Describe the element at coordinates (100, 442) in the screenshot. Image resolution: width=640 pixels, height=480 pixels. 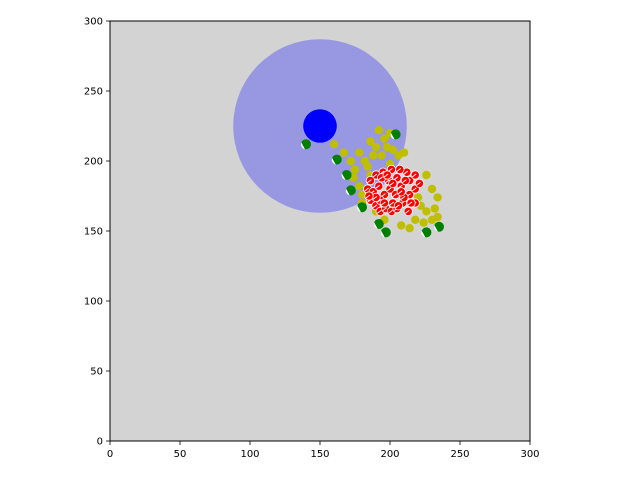
I see `y-tick-label: 0` at that location.